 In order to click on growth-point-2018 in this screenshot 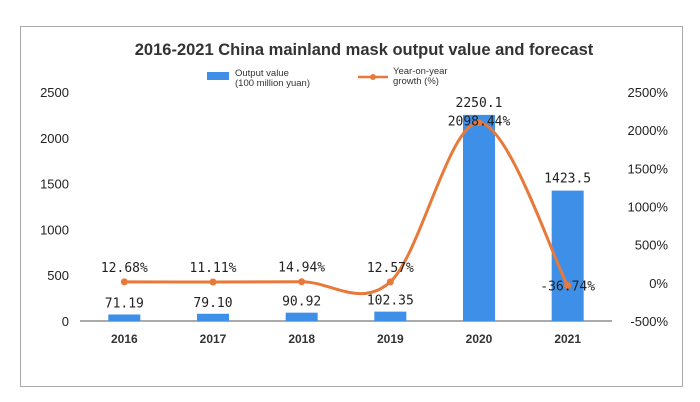, I will do `click(302, 282)`.